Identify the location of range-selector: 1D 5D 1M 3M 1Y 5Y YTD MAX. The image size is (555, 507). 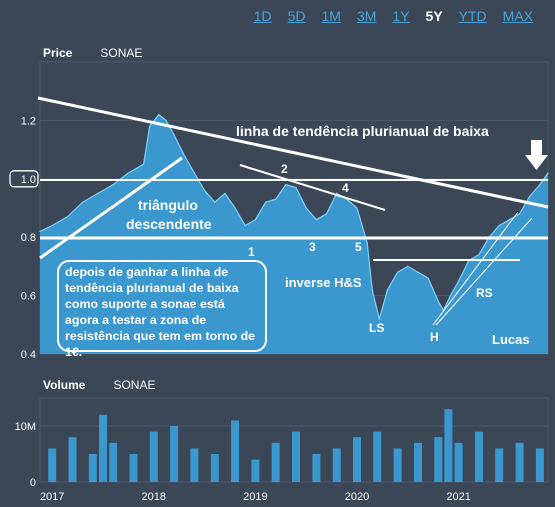
(393, 16).